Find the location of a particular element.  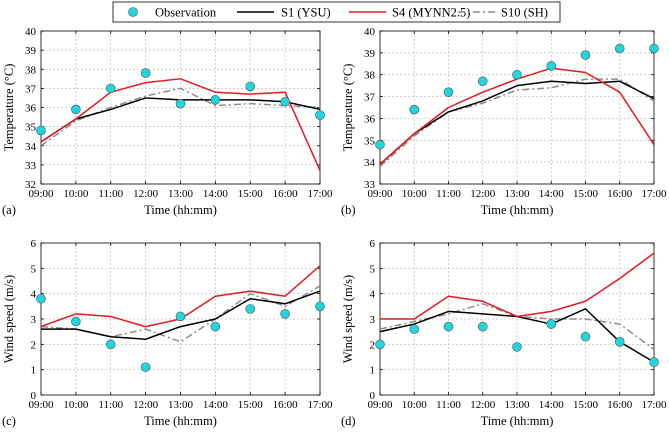

legend-label-1: S1 (YSU) is located at coordinates (306, 13).